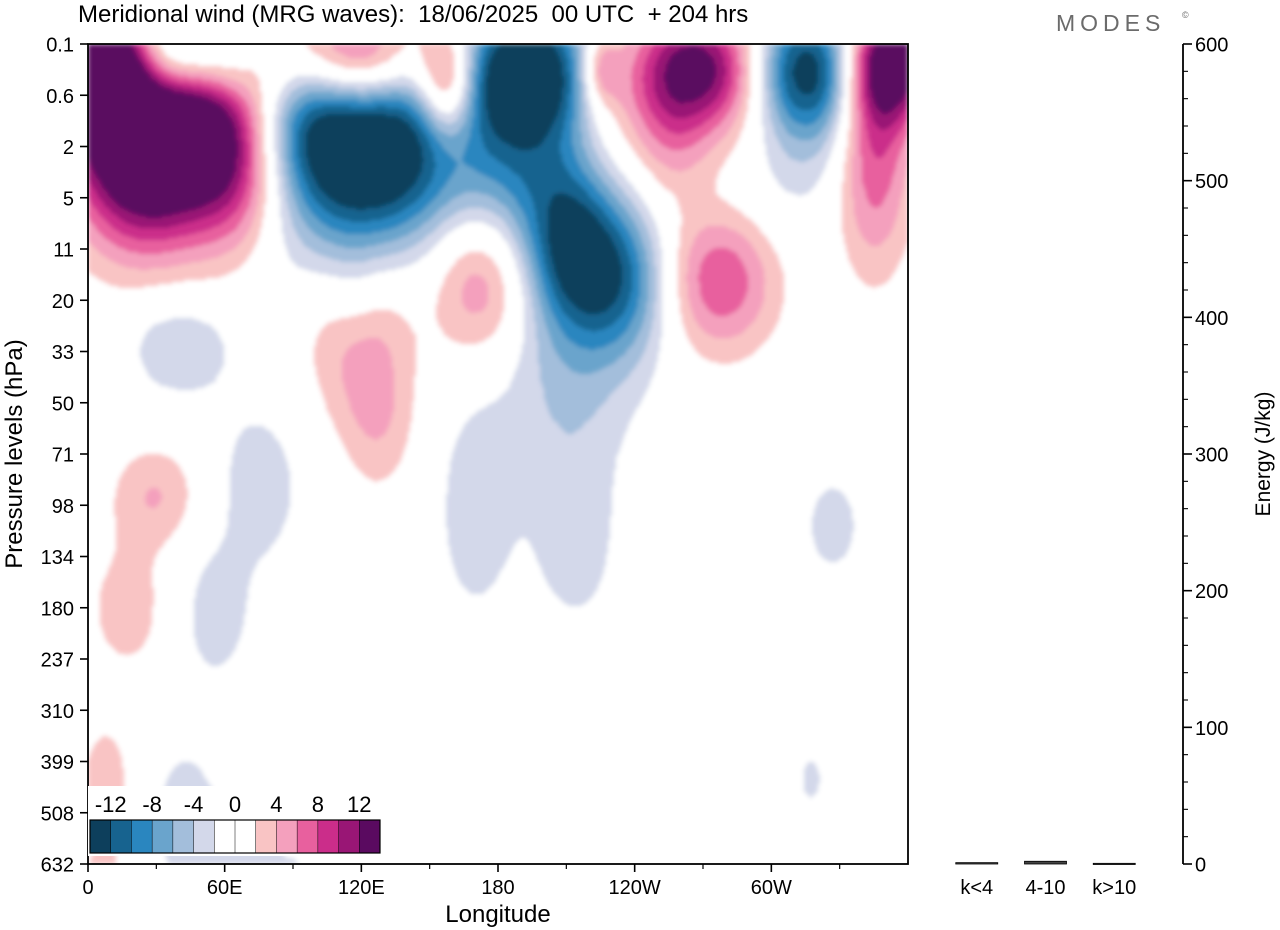 The width and height of the screenshot is (1280, 930). I want to click on energy-tick-label: 0, so click(1200, 866).